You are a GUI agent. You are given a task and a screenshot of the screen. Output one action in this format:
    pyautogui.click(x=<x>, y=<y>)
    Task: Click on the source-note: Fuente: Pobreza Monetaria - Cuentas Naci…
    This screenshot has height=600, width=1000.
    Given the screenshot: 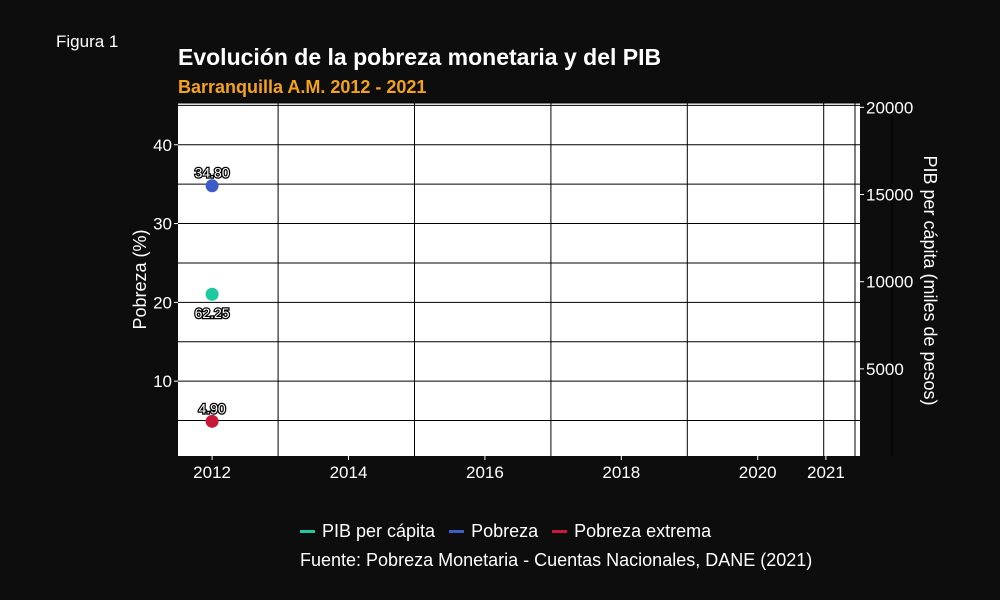 What is the action you would take?
    pyautogui.click(x=556, y=560)
    